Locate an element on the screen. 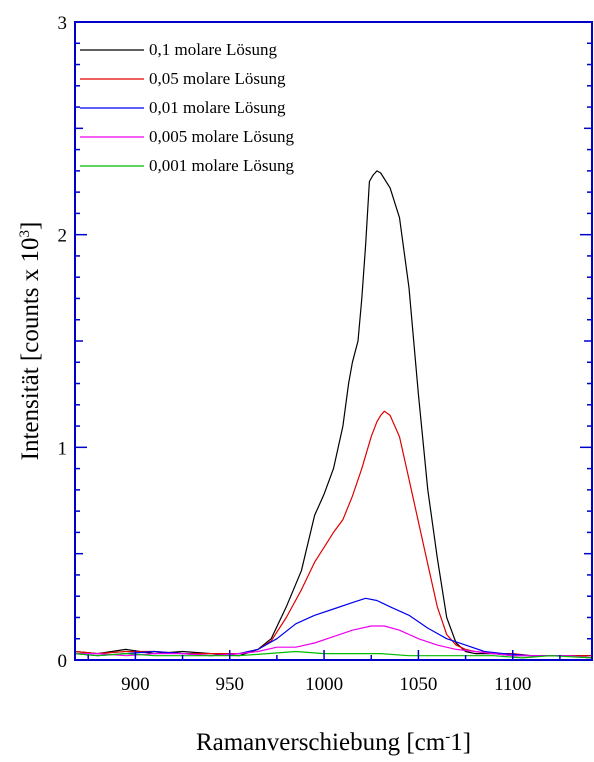 This screenshot has width=594, height=762. x-tick-label: 1100 is located at coordinates (512, 684).